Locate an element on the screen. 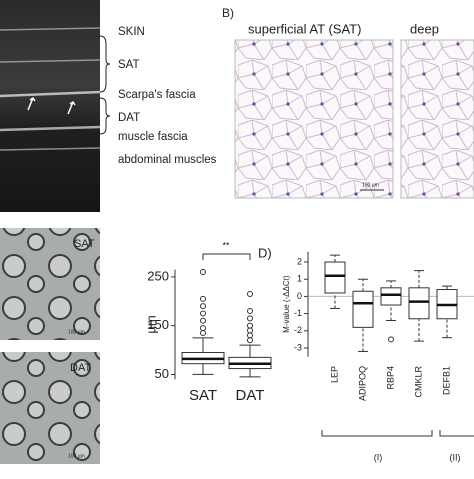 This screenshot has height=479, width=474. x-tick-label: RBP4 is located at coordinates (390, 378).